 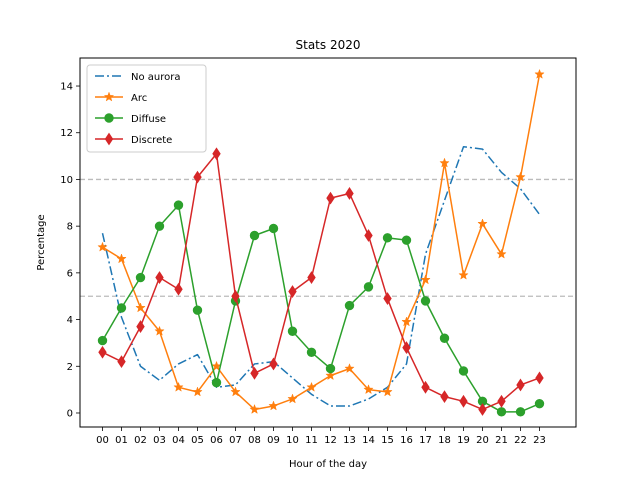 What do you see at coordinates (70, 250) in the screenshot?
I see `y-axis: 0 2 4 6 8 10 12 14` at bounding box center [70, 250].